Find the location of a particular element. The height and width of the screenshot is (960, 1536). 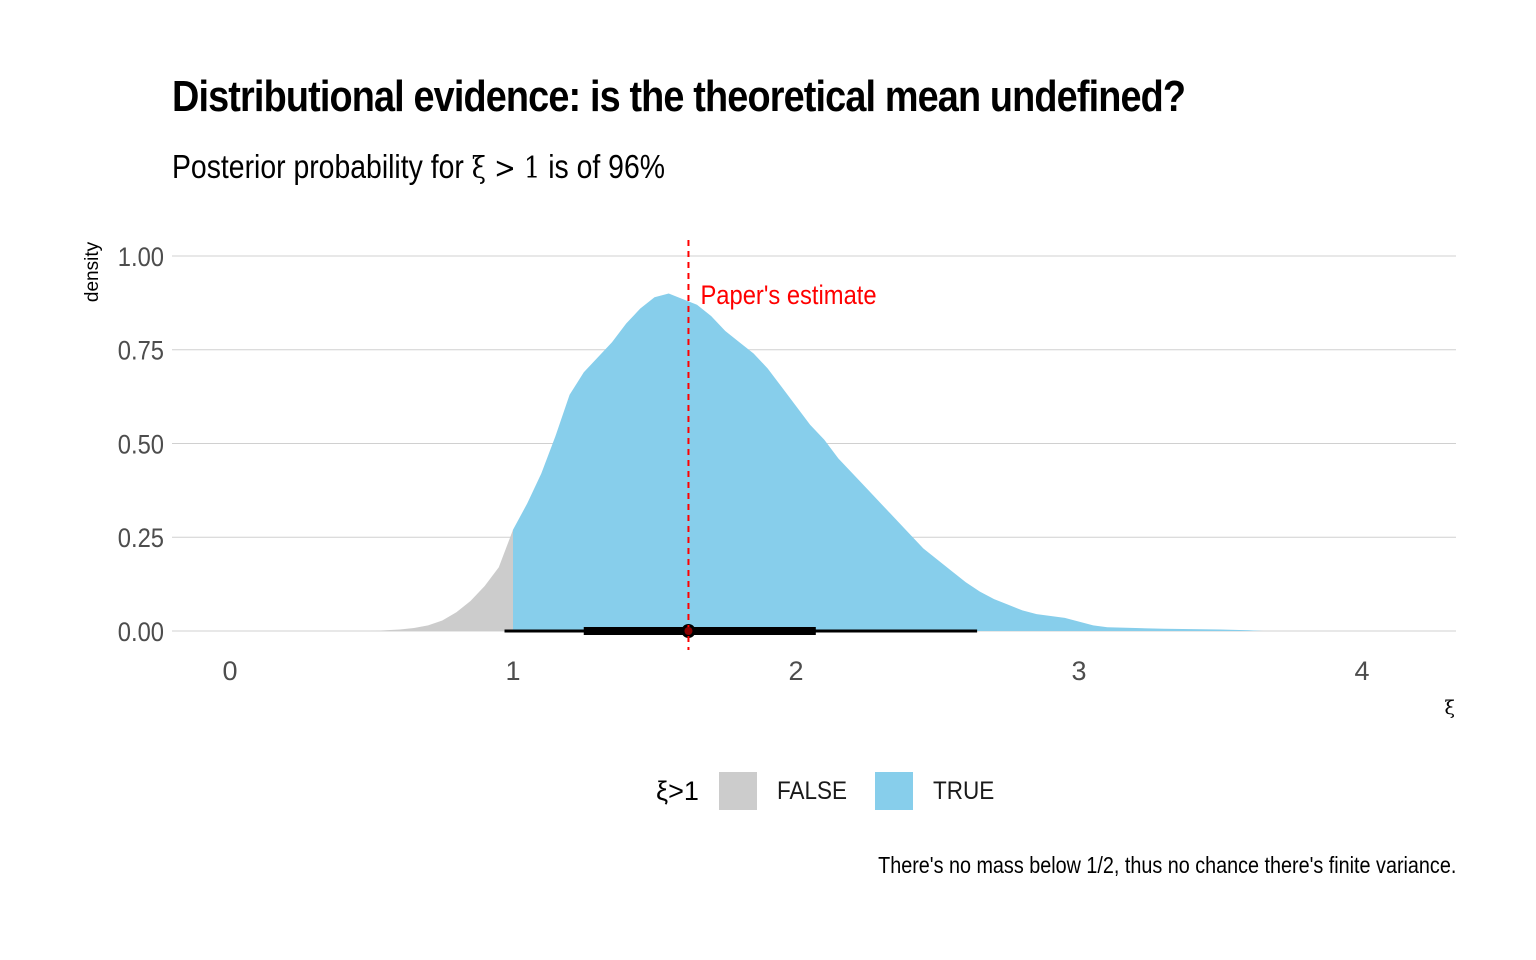

y-tick-label: 1.00 is located at coordinates (141, 258).